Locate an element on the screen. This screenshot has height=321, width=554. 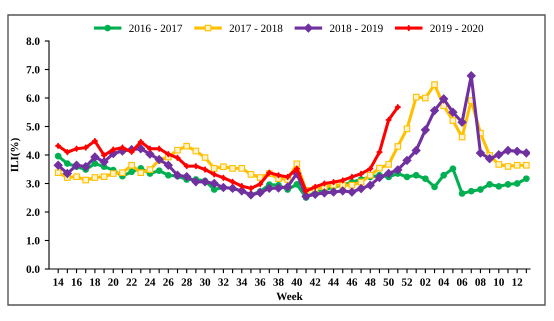
x-axis-title: Week is located at coordinates (289, 296).